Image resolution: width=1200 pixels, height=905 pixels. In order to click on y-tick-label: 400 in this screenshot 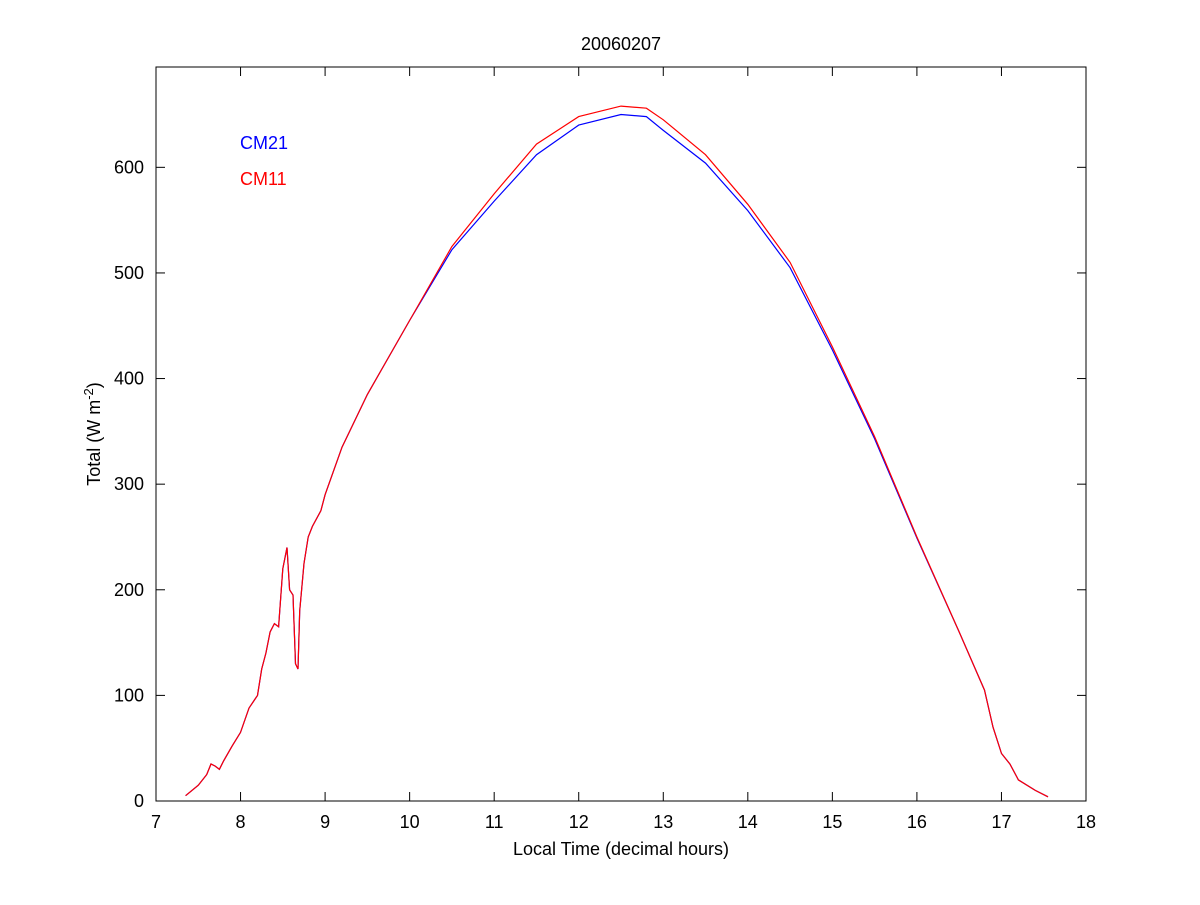, I will do `click(129, 379)`.